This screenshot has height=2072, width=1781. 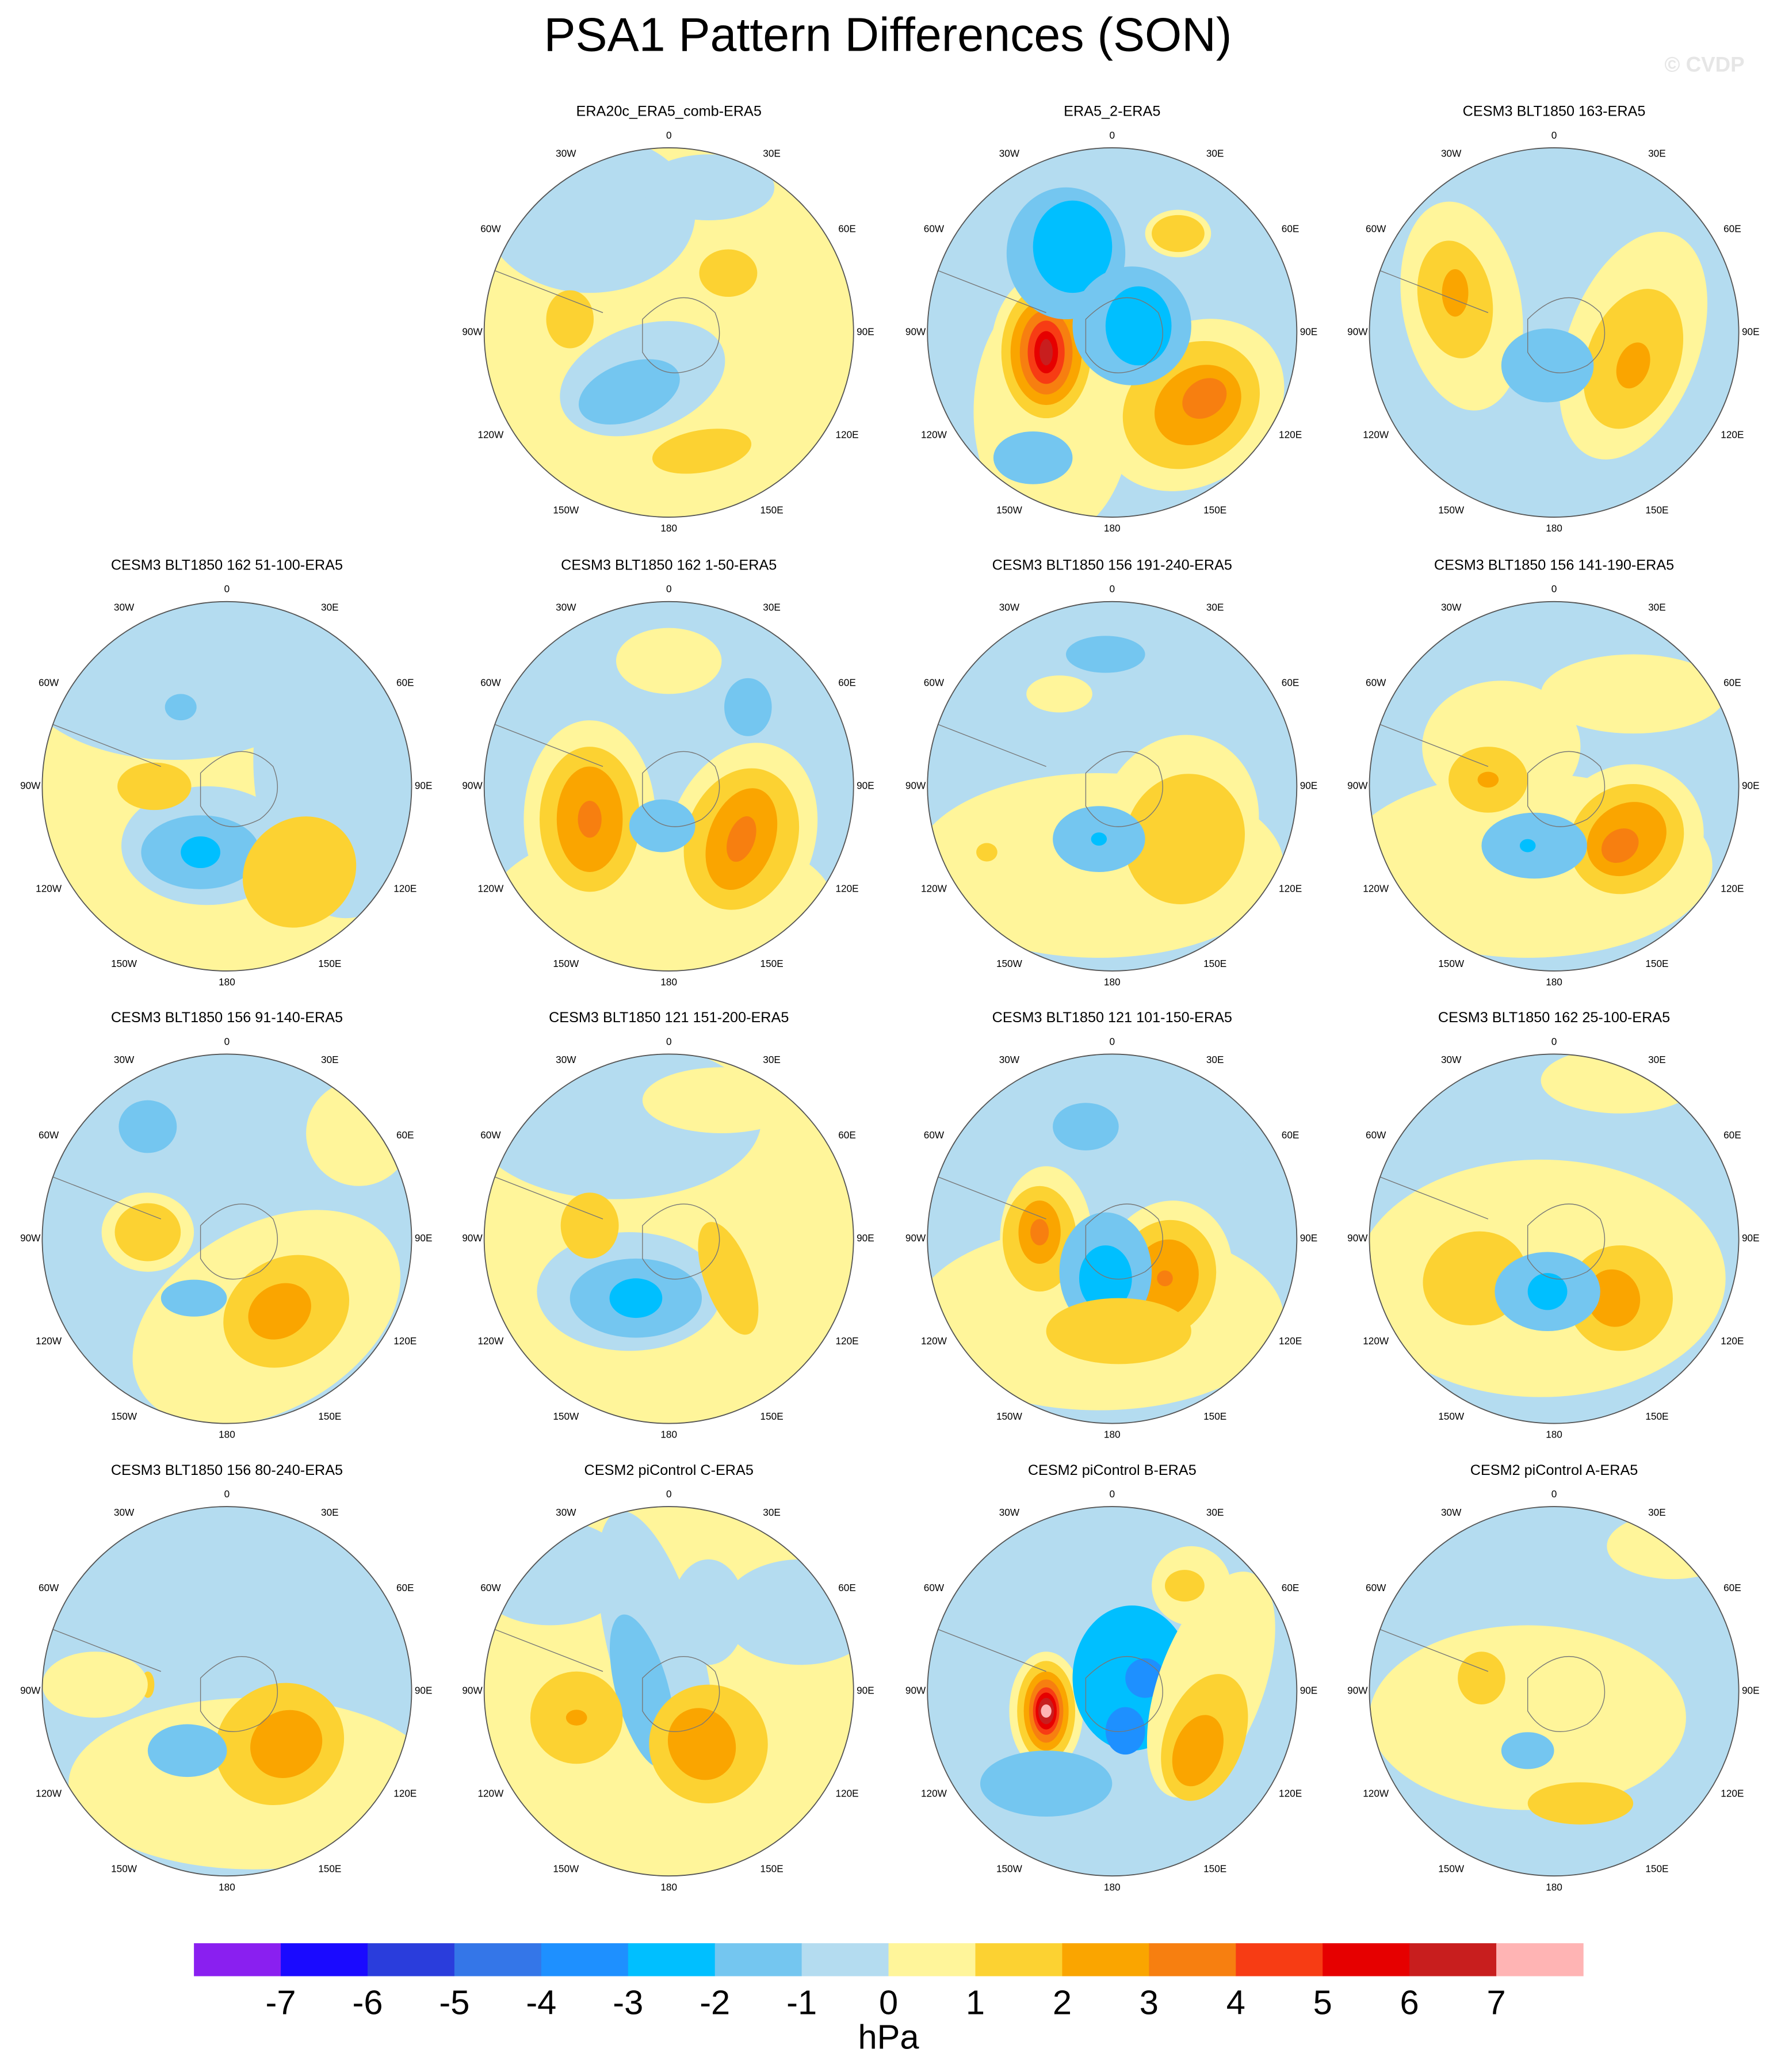 What do you see at coordinates (715, 2003) in the screenshot?
I see `colorbar-tick-label: -2` at bounding box center [715, 2003].